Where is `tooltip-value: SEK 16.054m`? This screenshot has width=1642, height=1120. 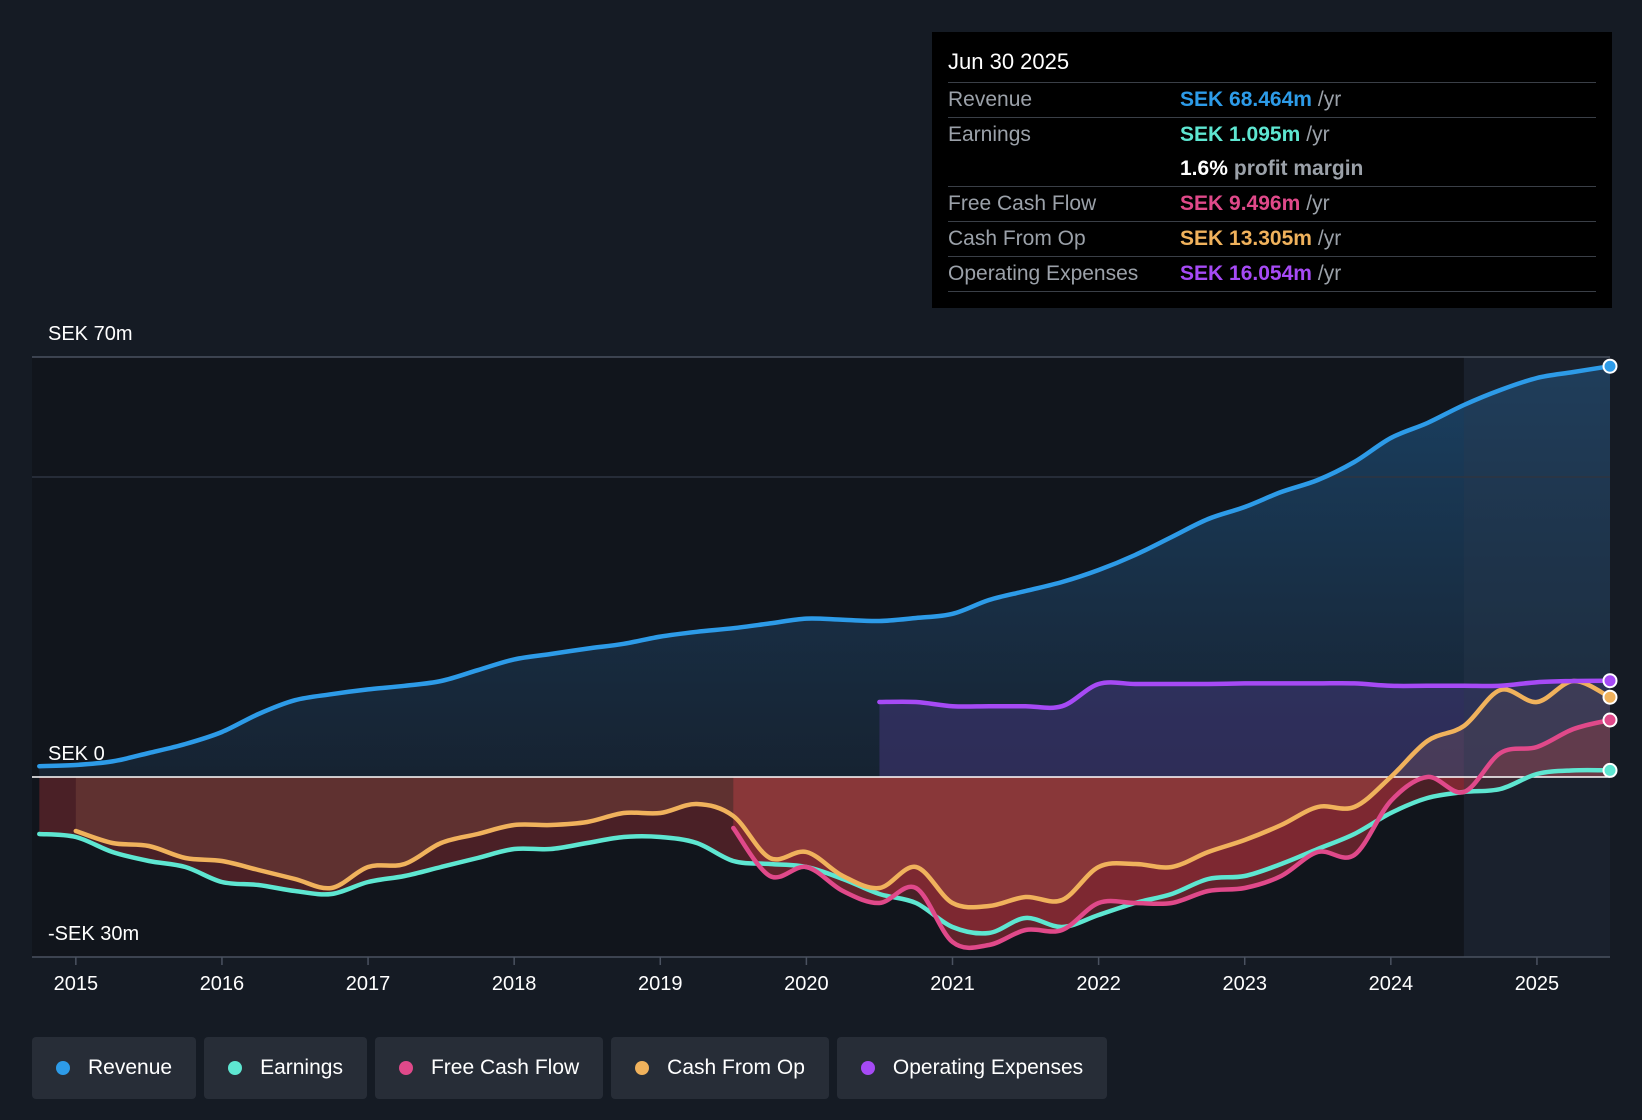
tooltip-value: SEK 16.054m is located at coordinates (1246, 273).